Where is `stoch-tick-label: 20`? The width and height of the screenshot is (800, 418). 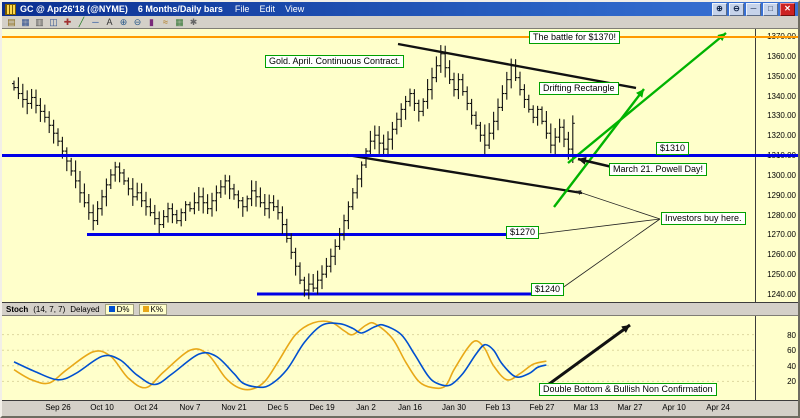 stoch-tick-label: 20 is located at coordinates (791, 382).